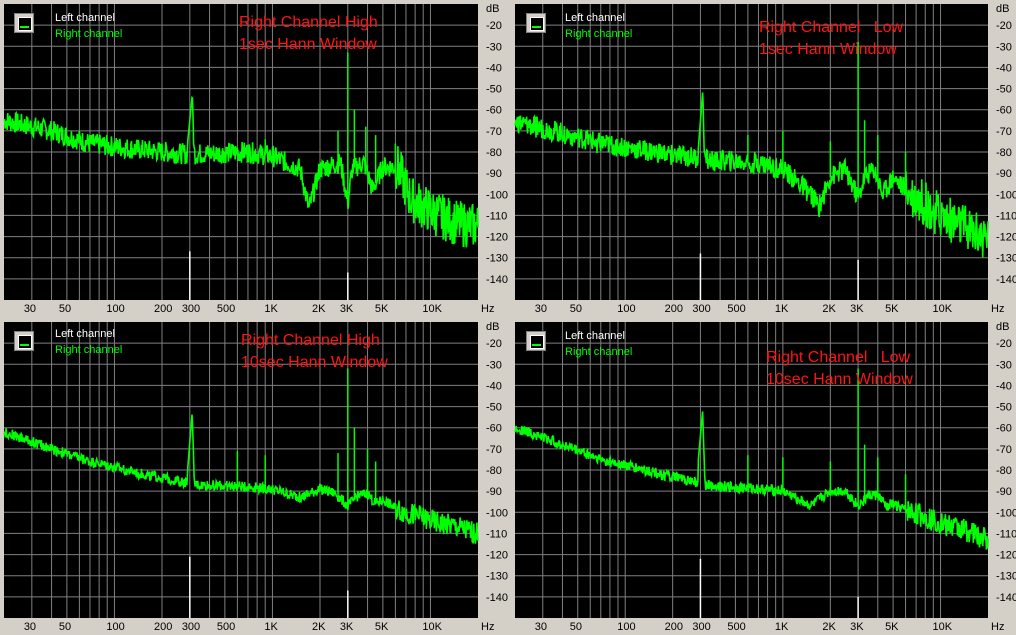  Describe the element at coordinates (838, 357) in the screenshot. I see `chart-title-line1: Right Channel Low` at that location.